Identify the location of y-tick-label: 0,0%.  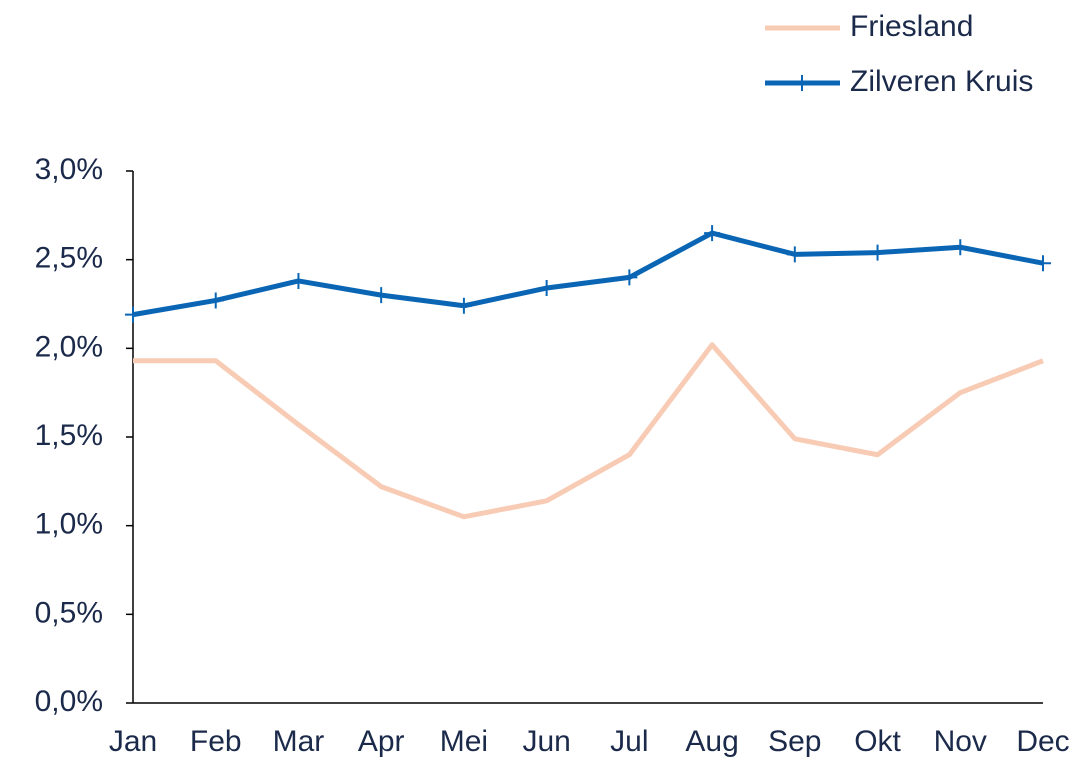
(69, 701).